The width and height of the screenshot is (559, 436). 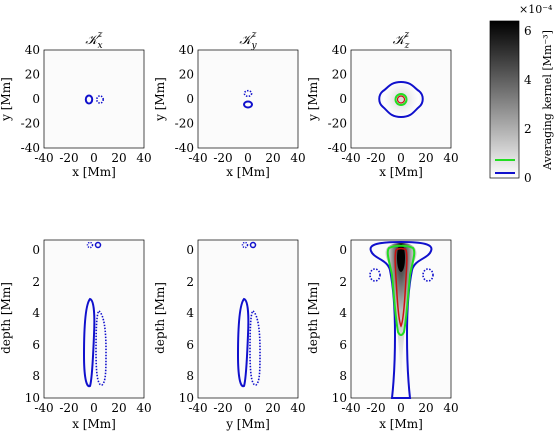 What do you see at coordinates (375, 275) in the screenshot?
I see `contour-dotted-left` at bounding box center [375, 275].